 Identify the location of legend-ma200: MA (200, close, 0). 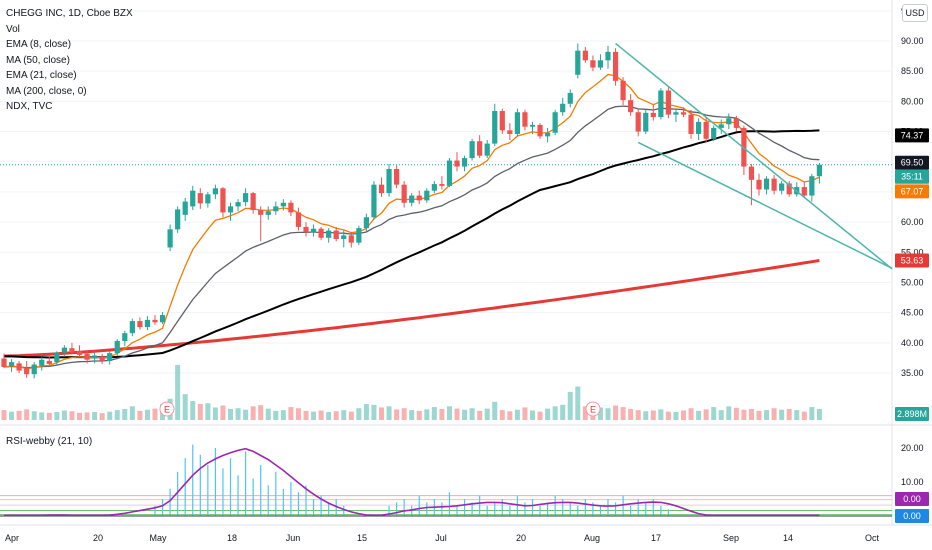
(46, 91).